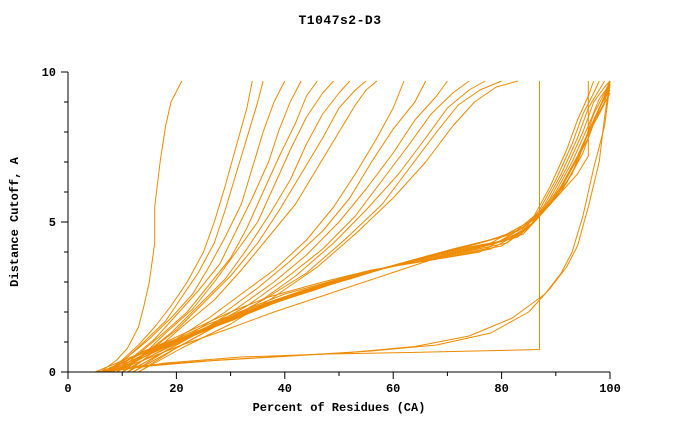  I want to click on x-tick-label: 60, so click(393, 389).